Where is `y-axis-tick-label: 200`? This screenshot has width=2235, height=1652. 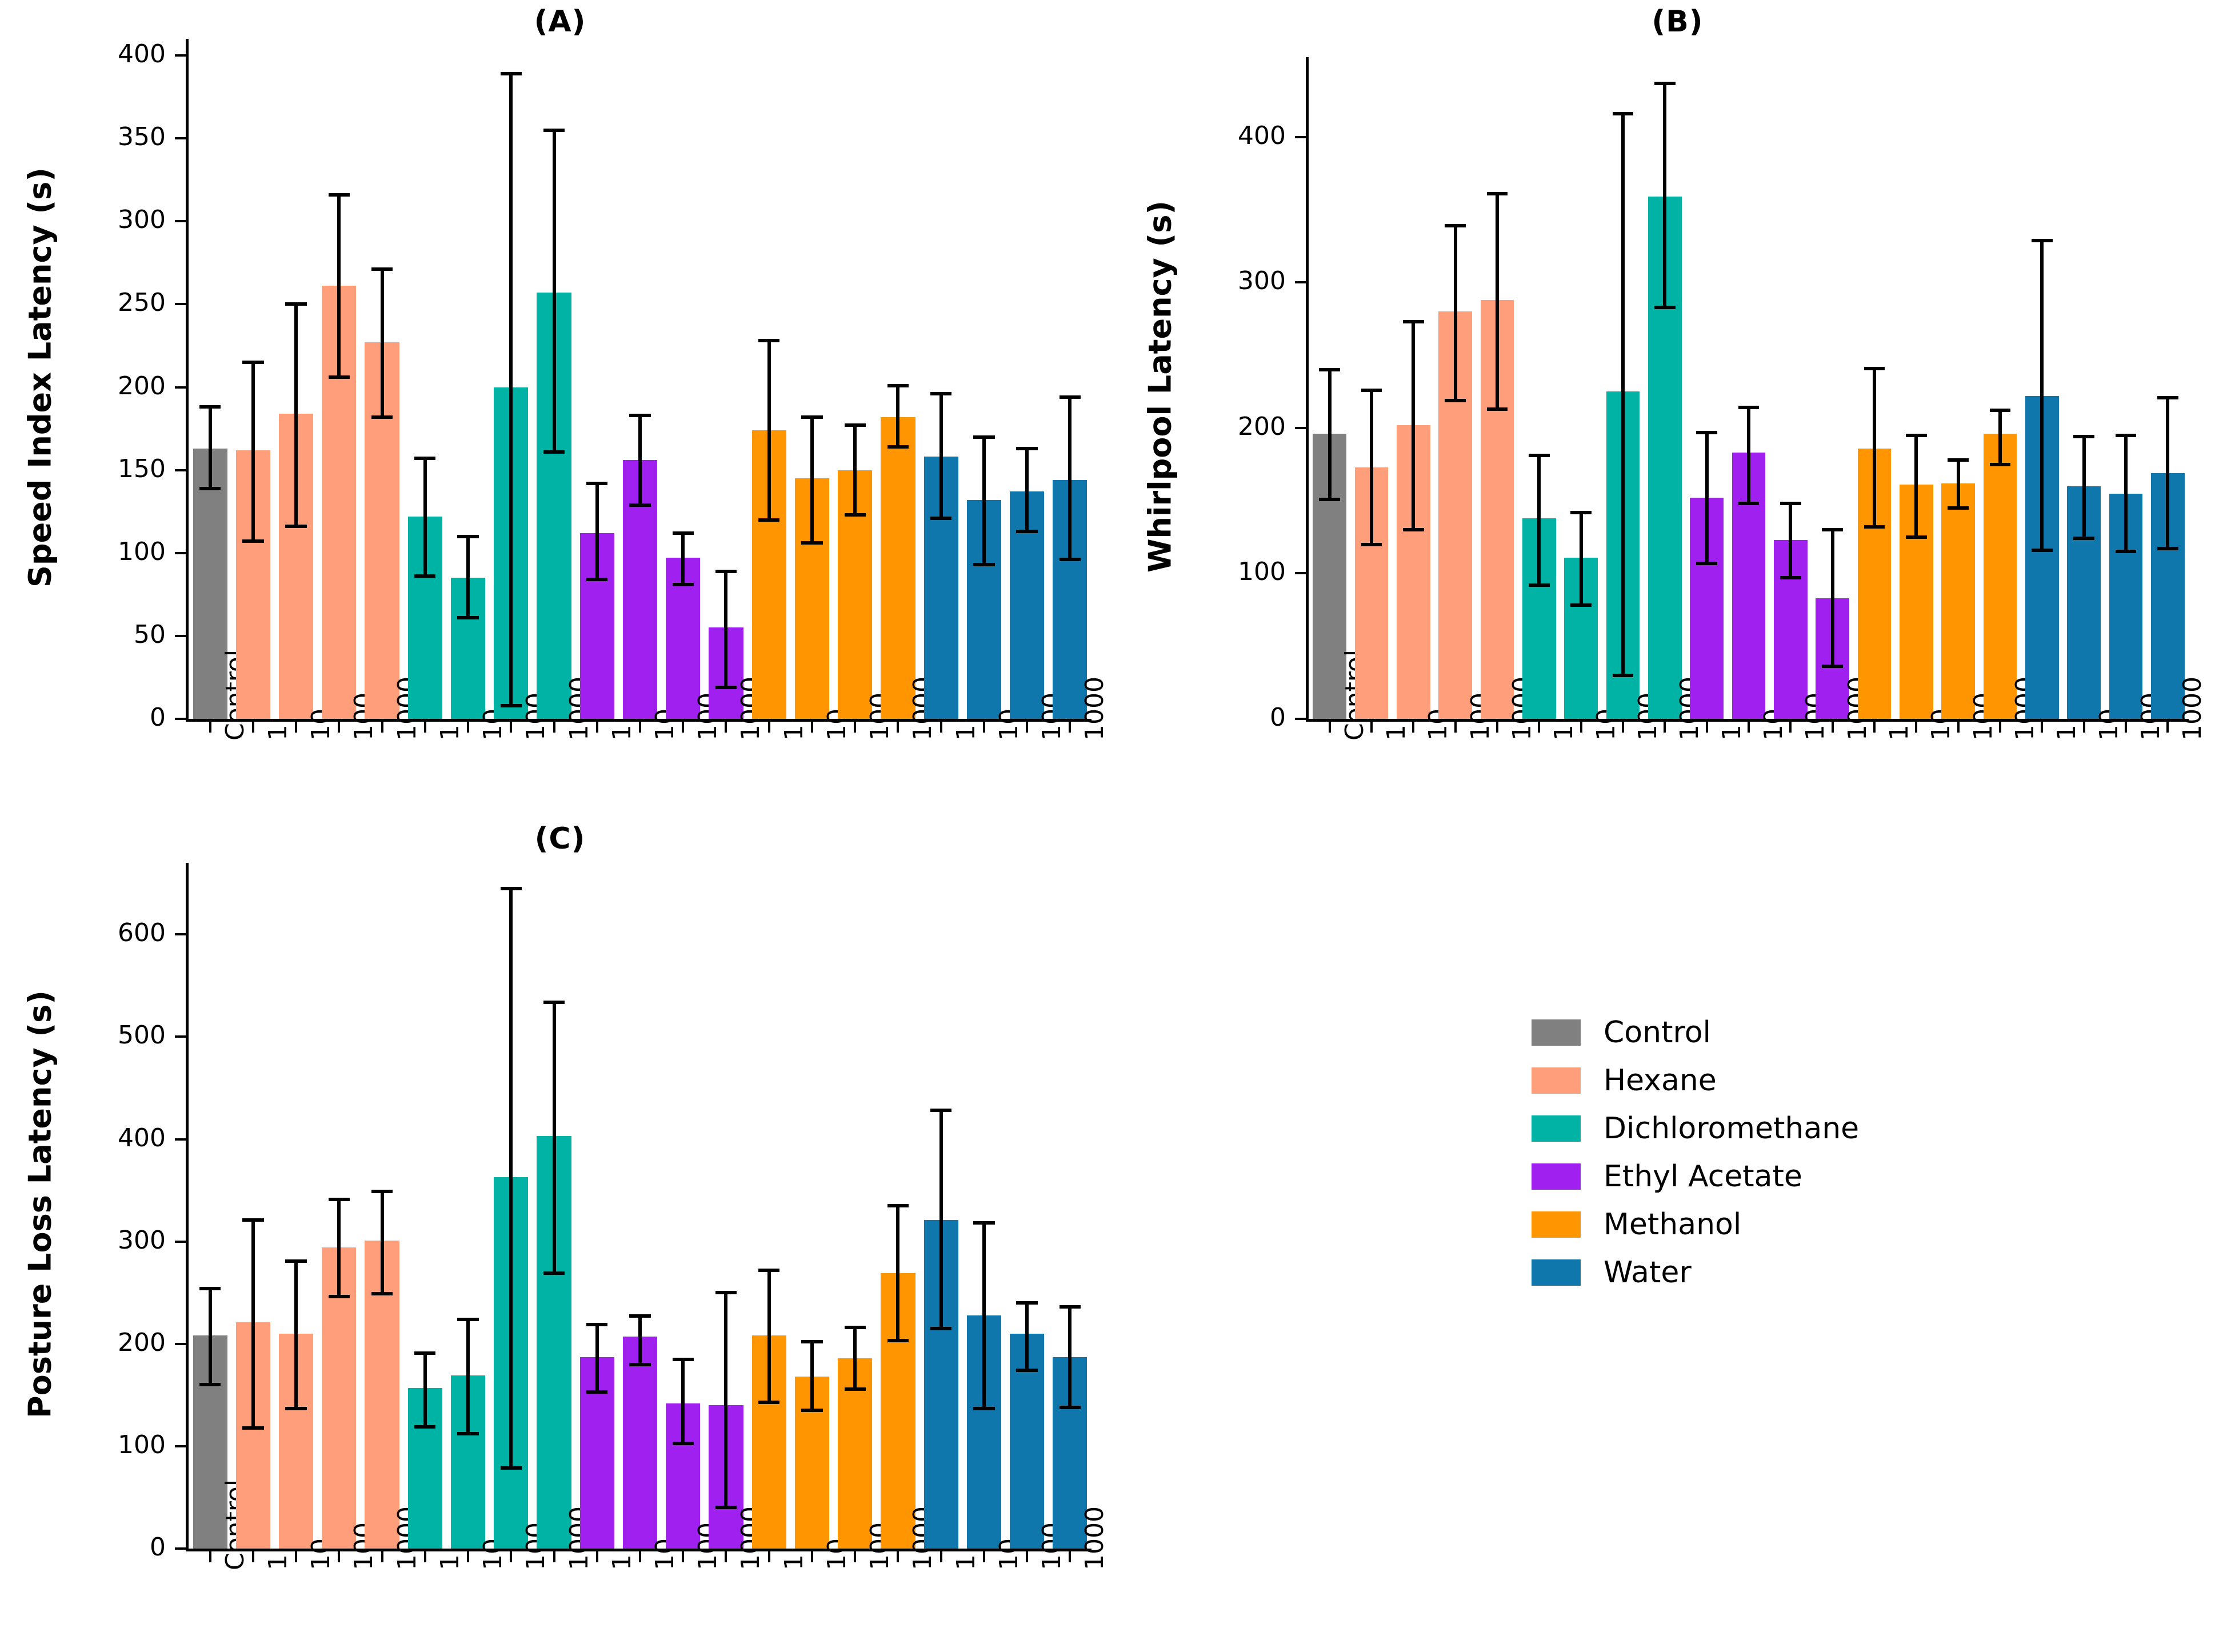
y-axis-tick-label: 200 is located at coordinates (142, 1342).